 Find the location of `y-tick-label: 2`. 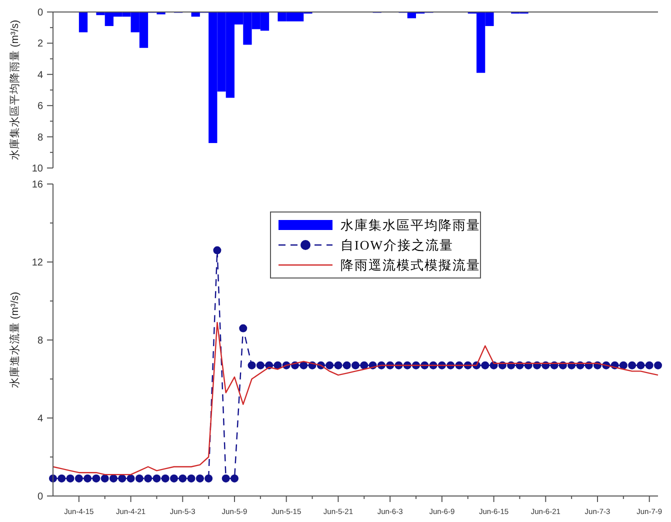

y-tick-label: 2 is located at coordinates (40, 44).